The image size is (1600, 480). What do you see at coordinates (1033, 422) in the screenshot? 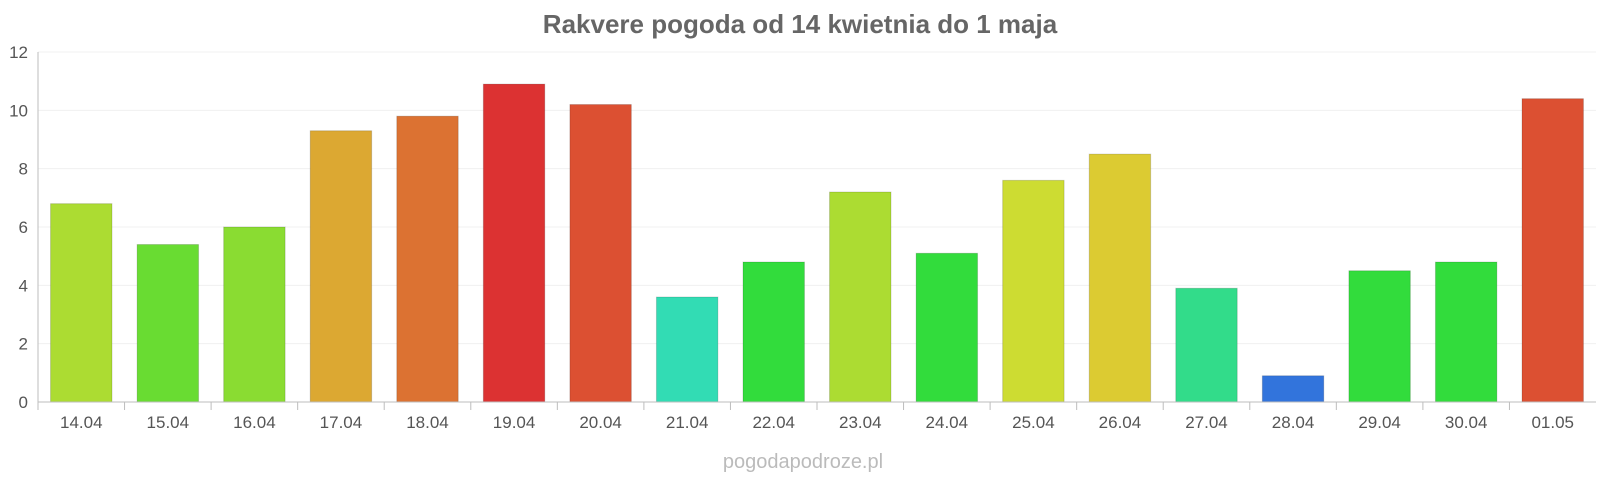
I see `x-tick-label: 25.04` at bounding box center [1033, 422].